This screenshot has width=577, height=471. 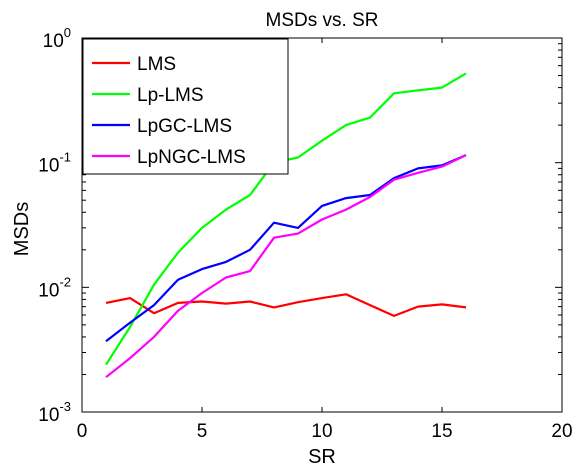 What do you see at coordinates (156, 64) in the screenshot?
I see `legend-label: LMS` at bounding box center [156, 64].